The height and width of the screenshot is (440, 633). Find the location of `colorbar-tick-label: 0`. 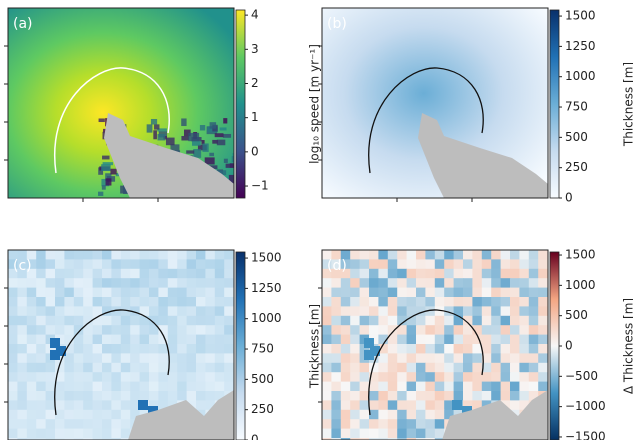

colorbar-tick-label: 0 is located at coordinates (569, 346).